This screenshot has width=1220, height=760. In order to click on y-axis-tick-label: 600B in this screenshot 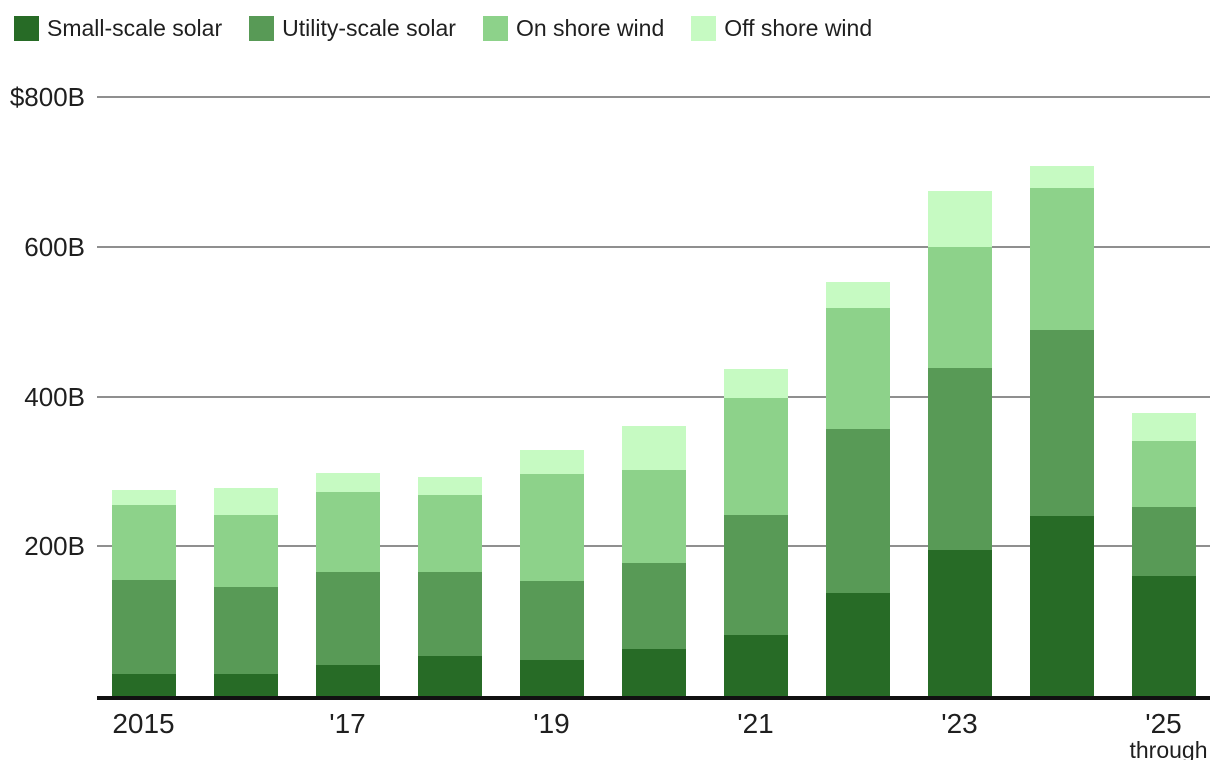, I will do `click(54, 246)`.